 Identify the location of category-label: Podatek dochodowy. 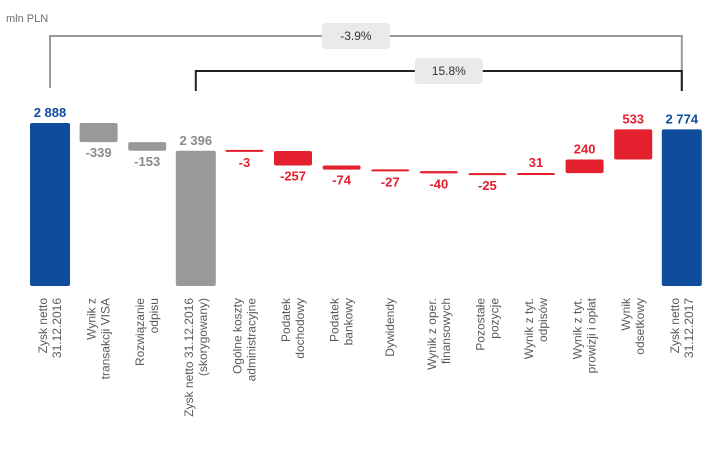
(293, 328).